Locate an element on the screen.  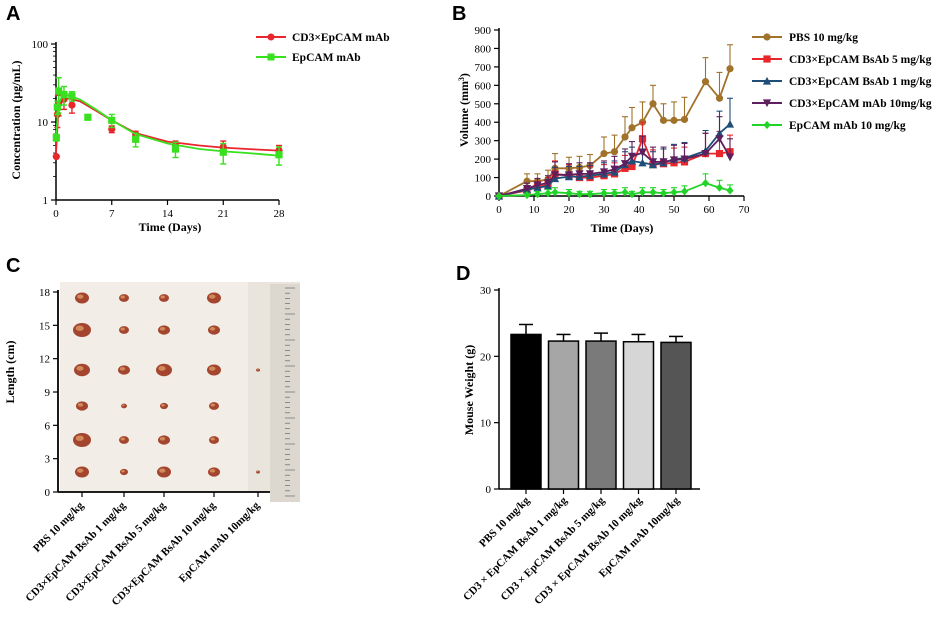
panel-c-y-tick-label: 18 is located at coordinates (45, 293).